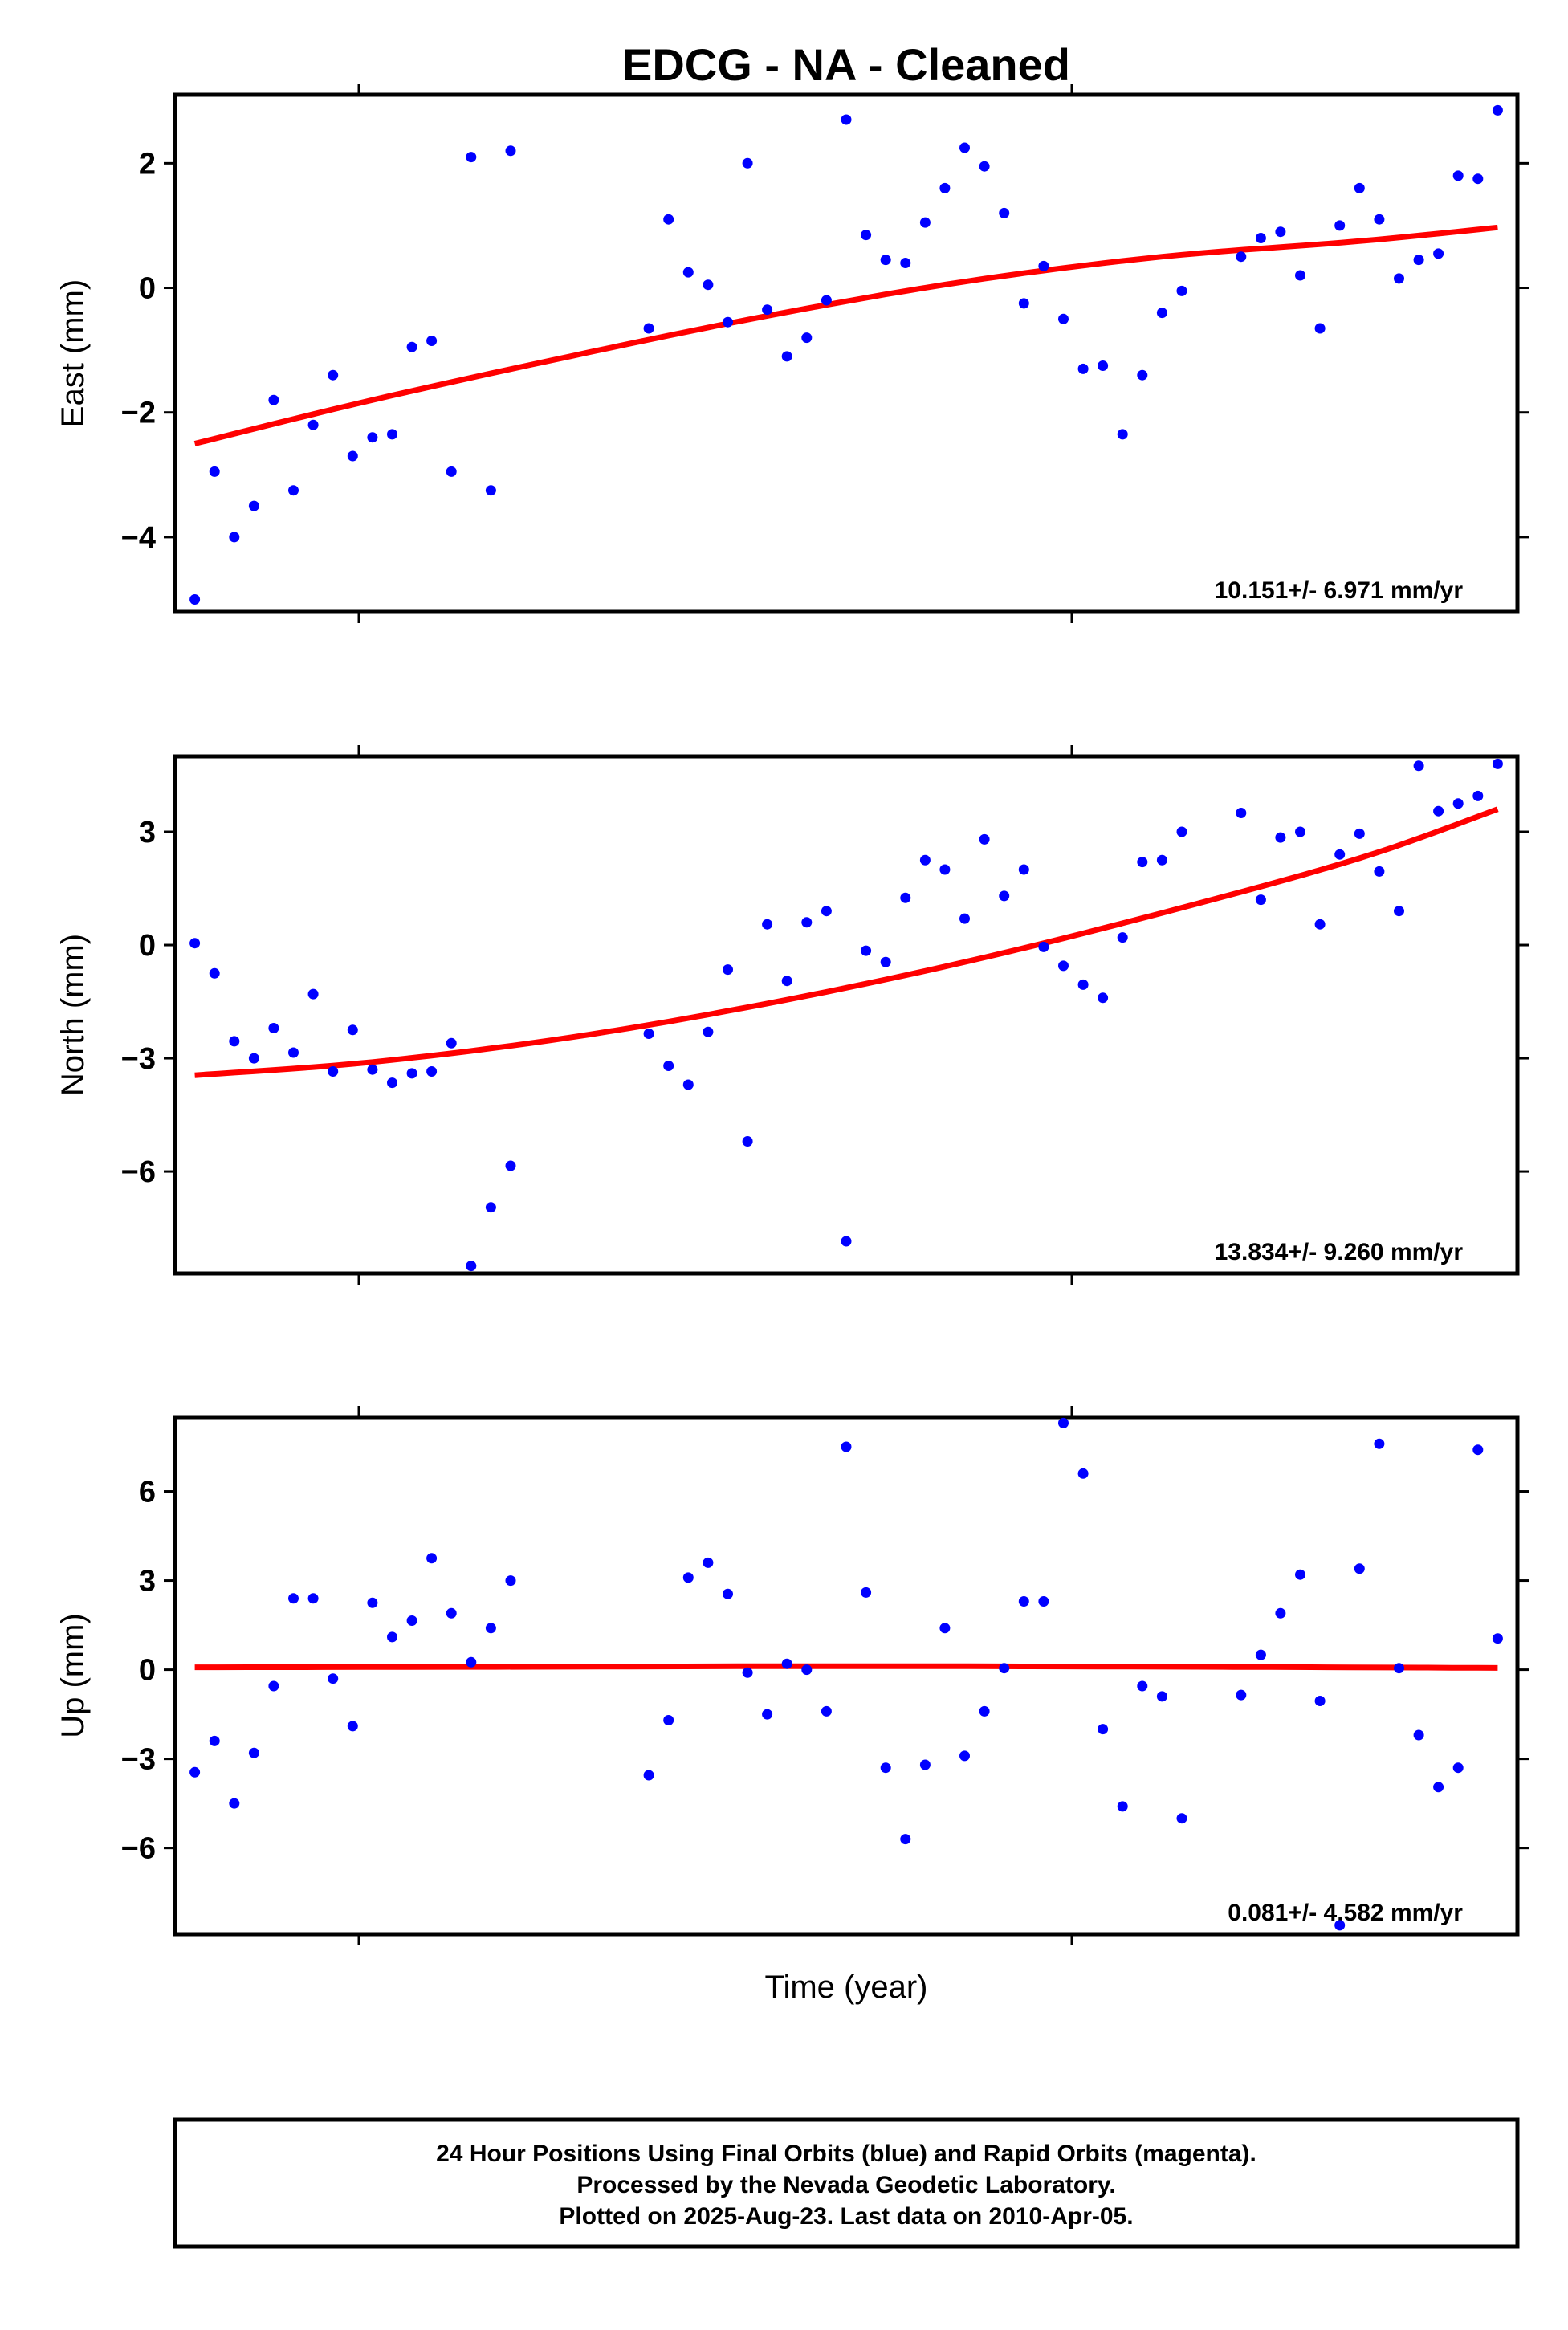 The width and height of the screenshot is (1568, 2330). Describe the element at coordinates (138, 538) in the screenshot. I see `east-y-tick-label: −4` at that location.